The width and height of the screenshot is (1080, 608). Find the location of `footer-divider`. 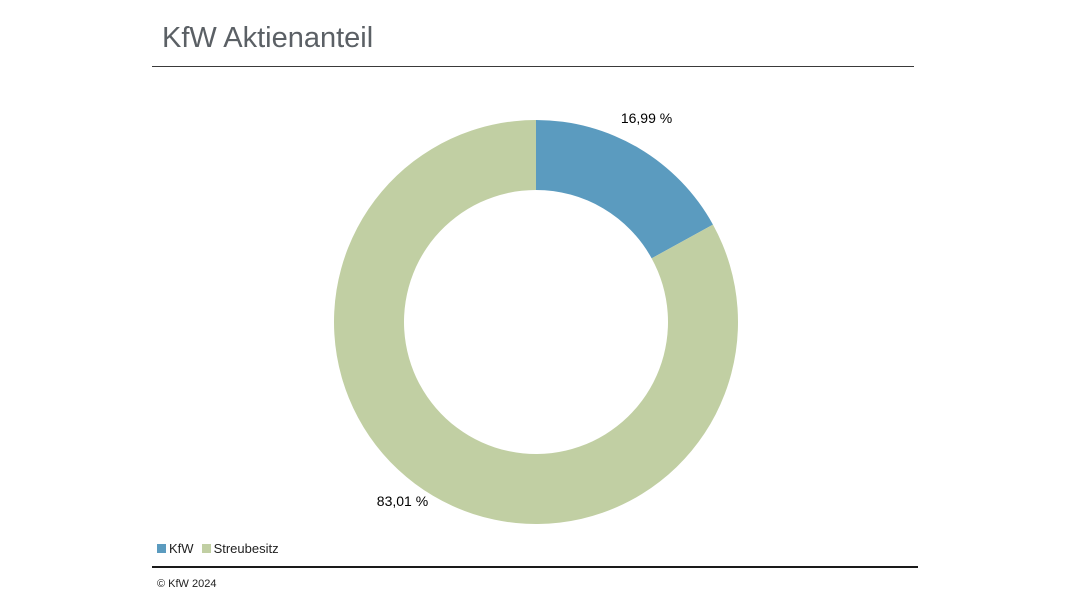

footer-divider is located at coordinates (535, 567).